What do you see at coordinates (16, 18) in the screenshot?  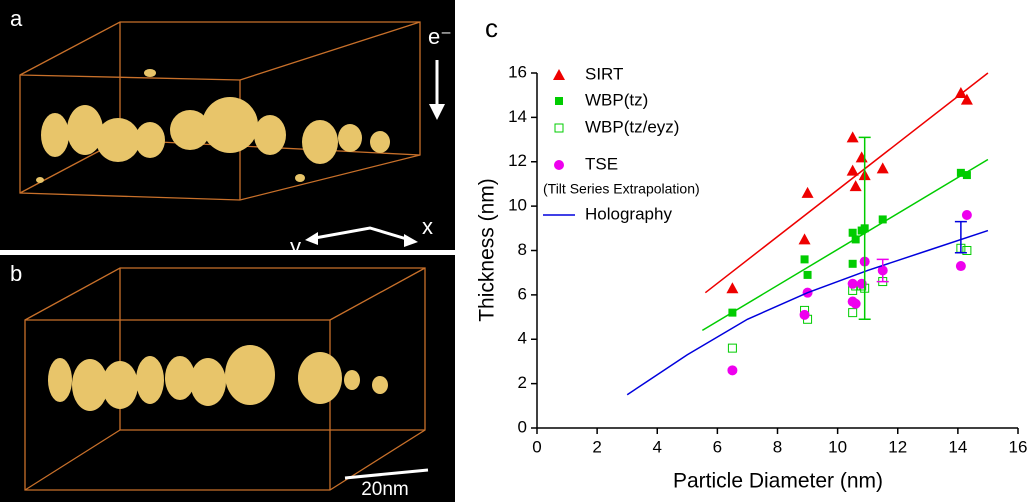 I see `panel-label: a` at bounding box center [16, 18].